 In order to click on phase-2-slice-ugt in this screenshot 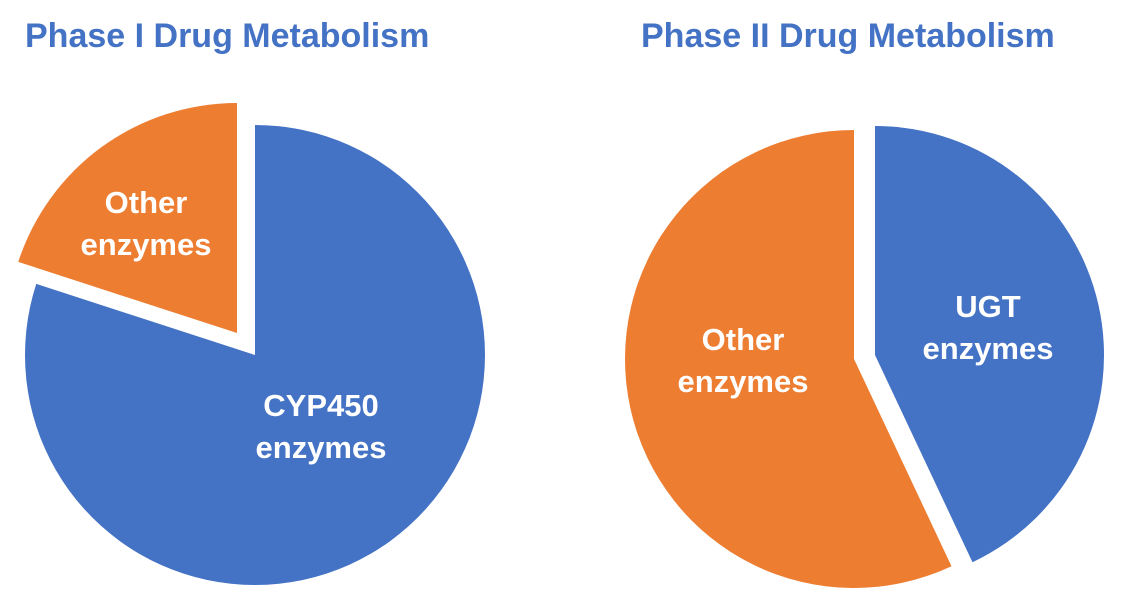, I will do `click(990, 344)`.